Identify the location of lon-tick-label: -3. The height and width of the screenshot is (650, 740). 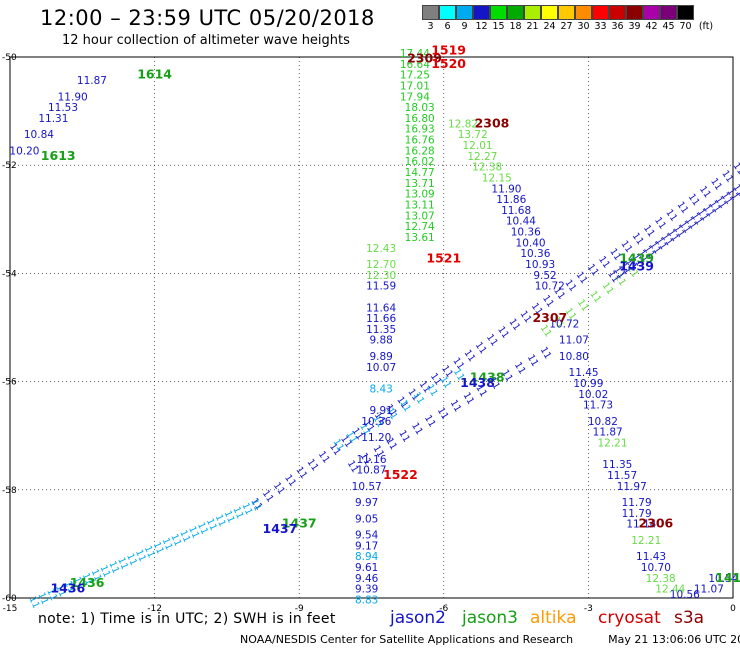
(588, 609).